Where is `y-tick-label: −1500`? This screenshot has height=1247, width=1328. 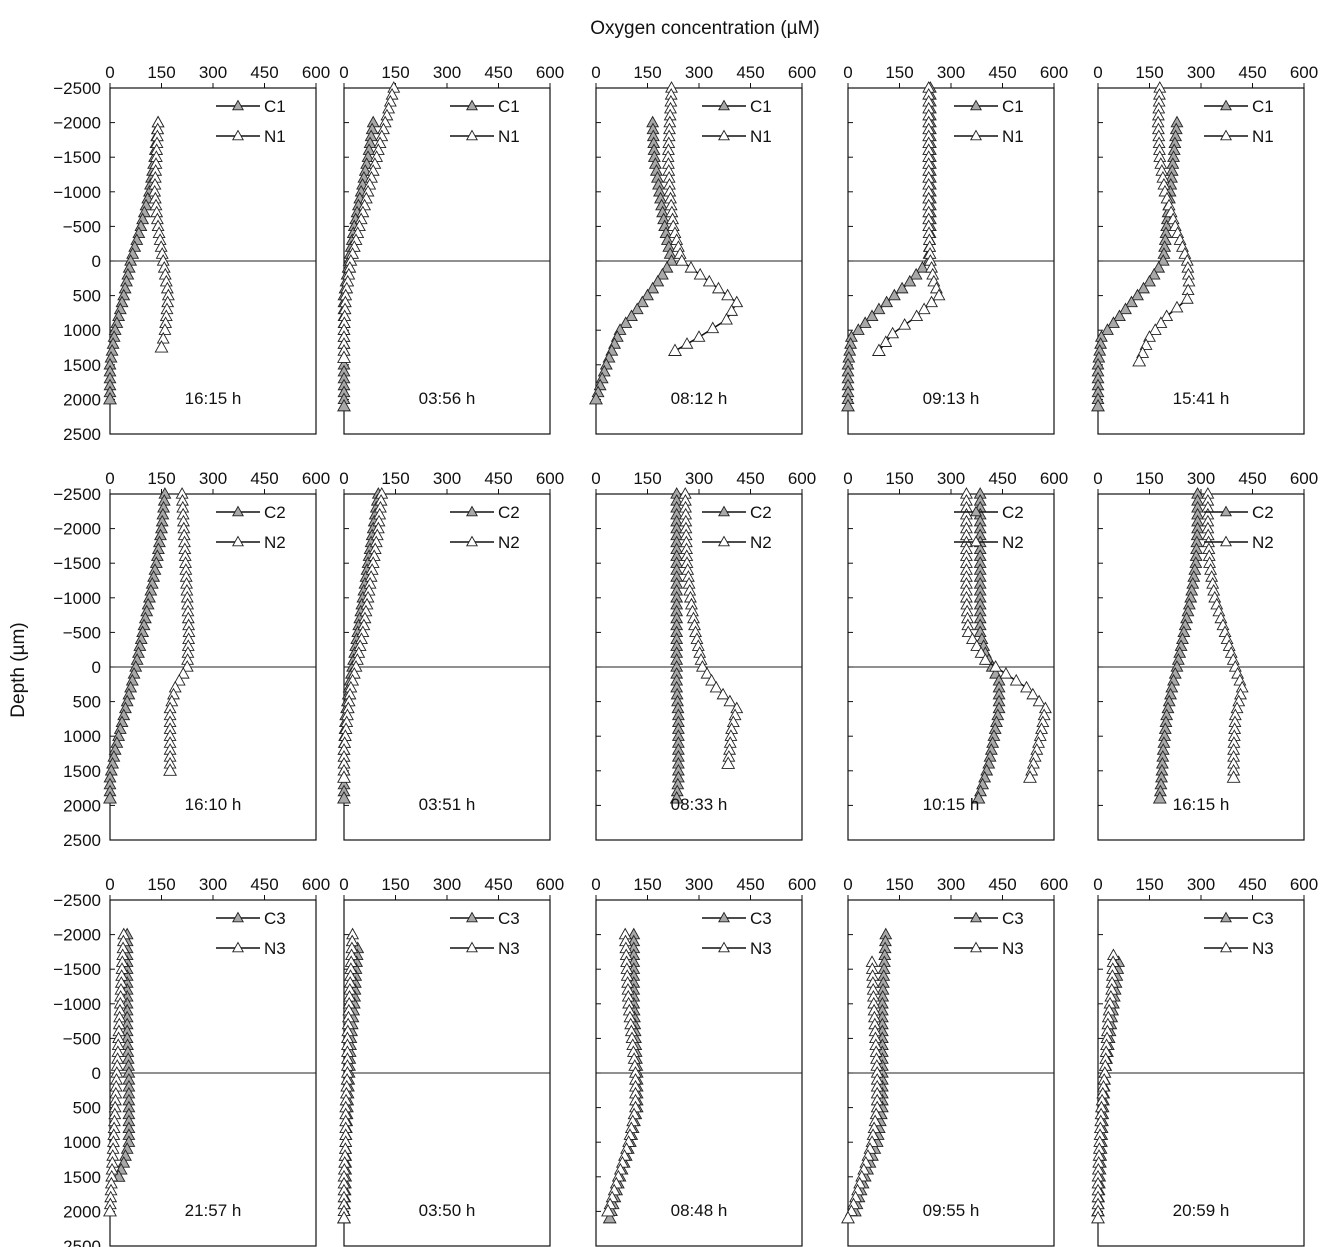
y-tick-label: −1500 is located at coordinates (77, 969).